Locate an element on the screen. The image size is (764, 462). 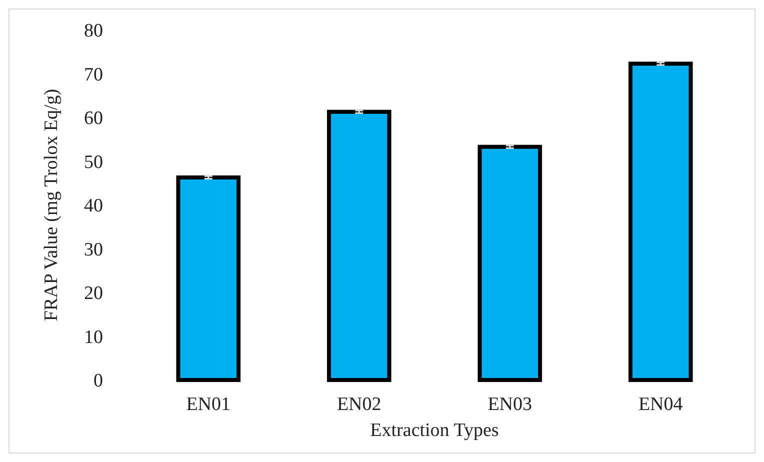
y-tick-label: 30 is located at coordinates (93, 249).